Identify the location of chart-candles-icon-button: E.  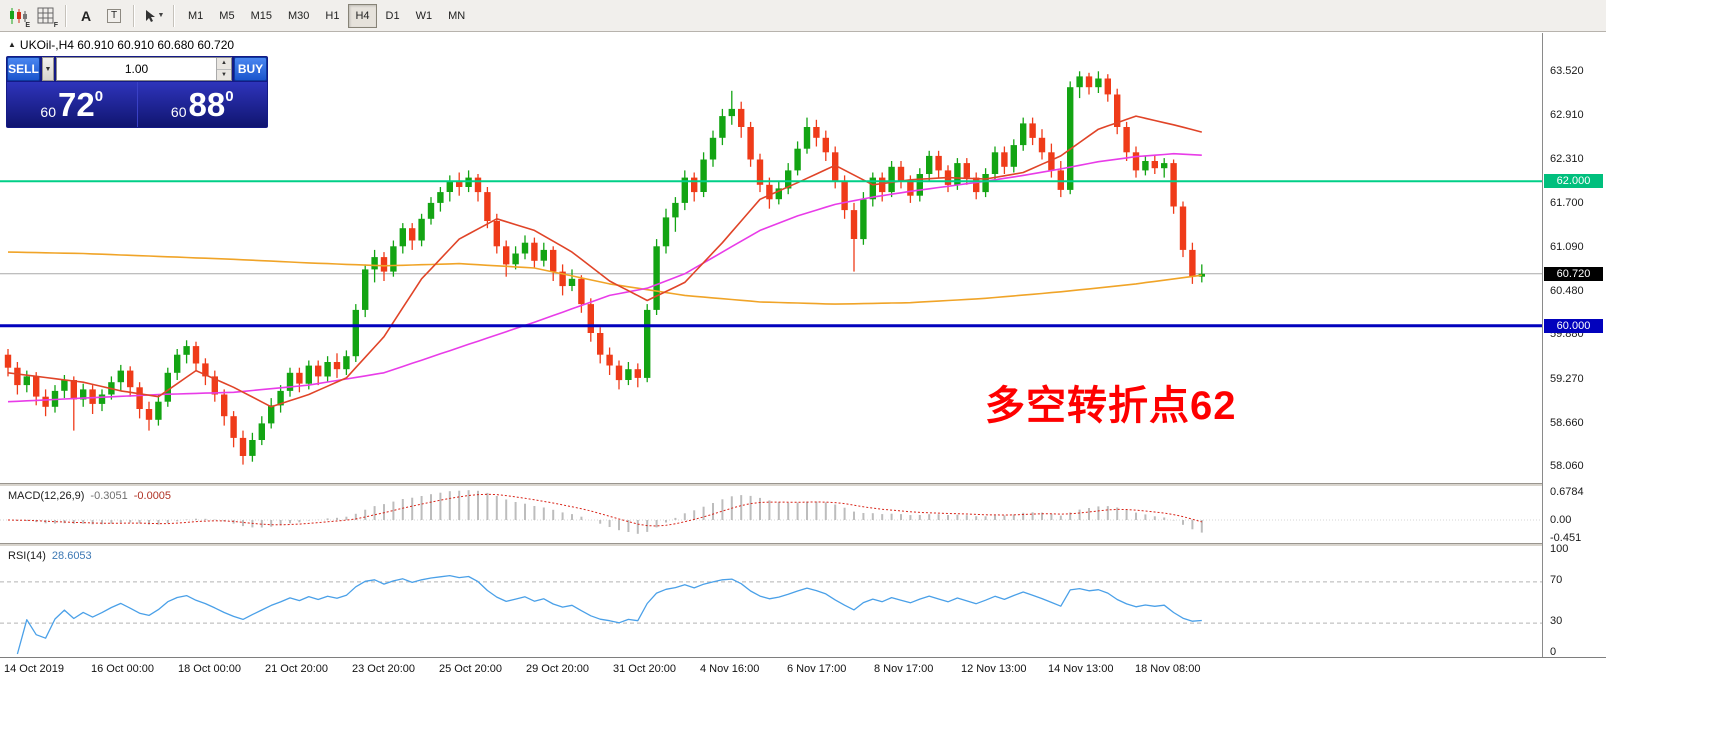
(18, 16).